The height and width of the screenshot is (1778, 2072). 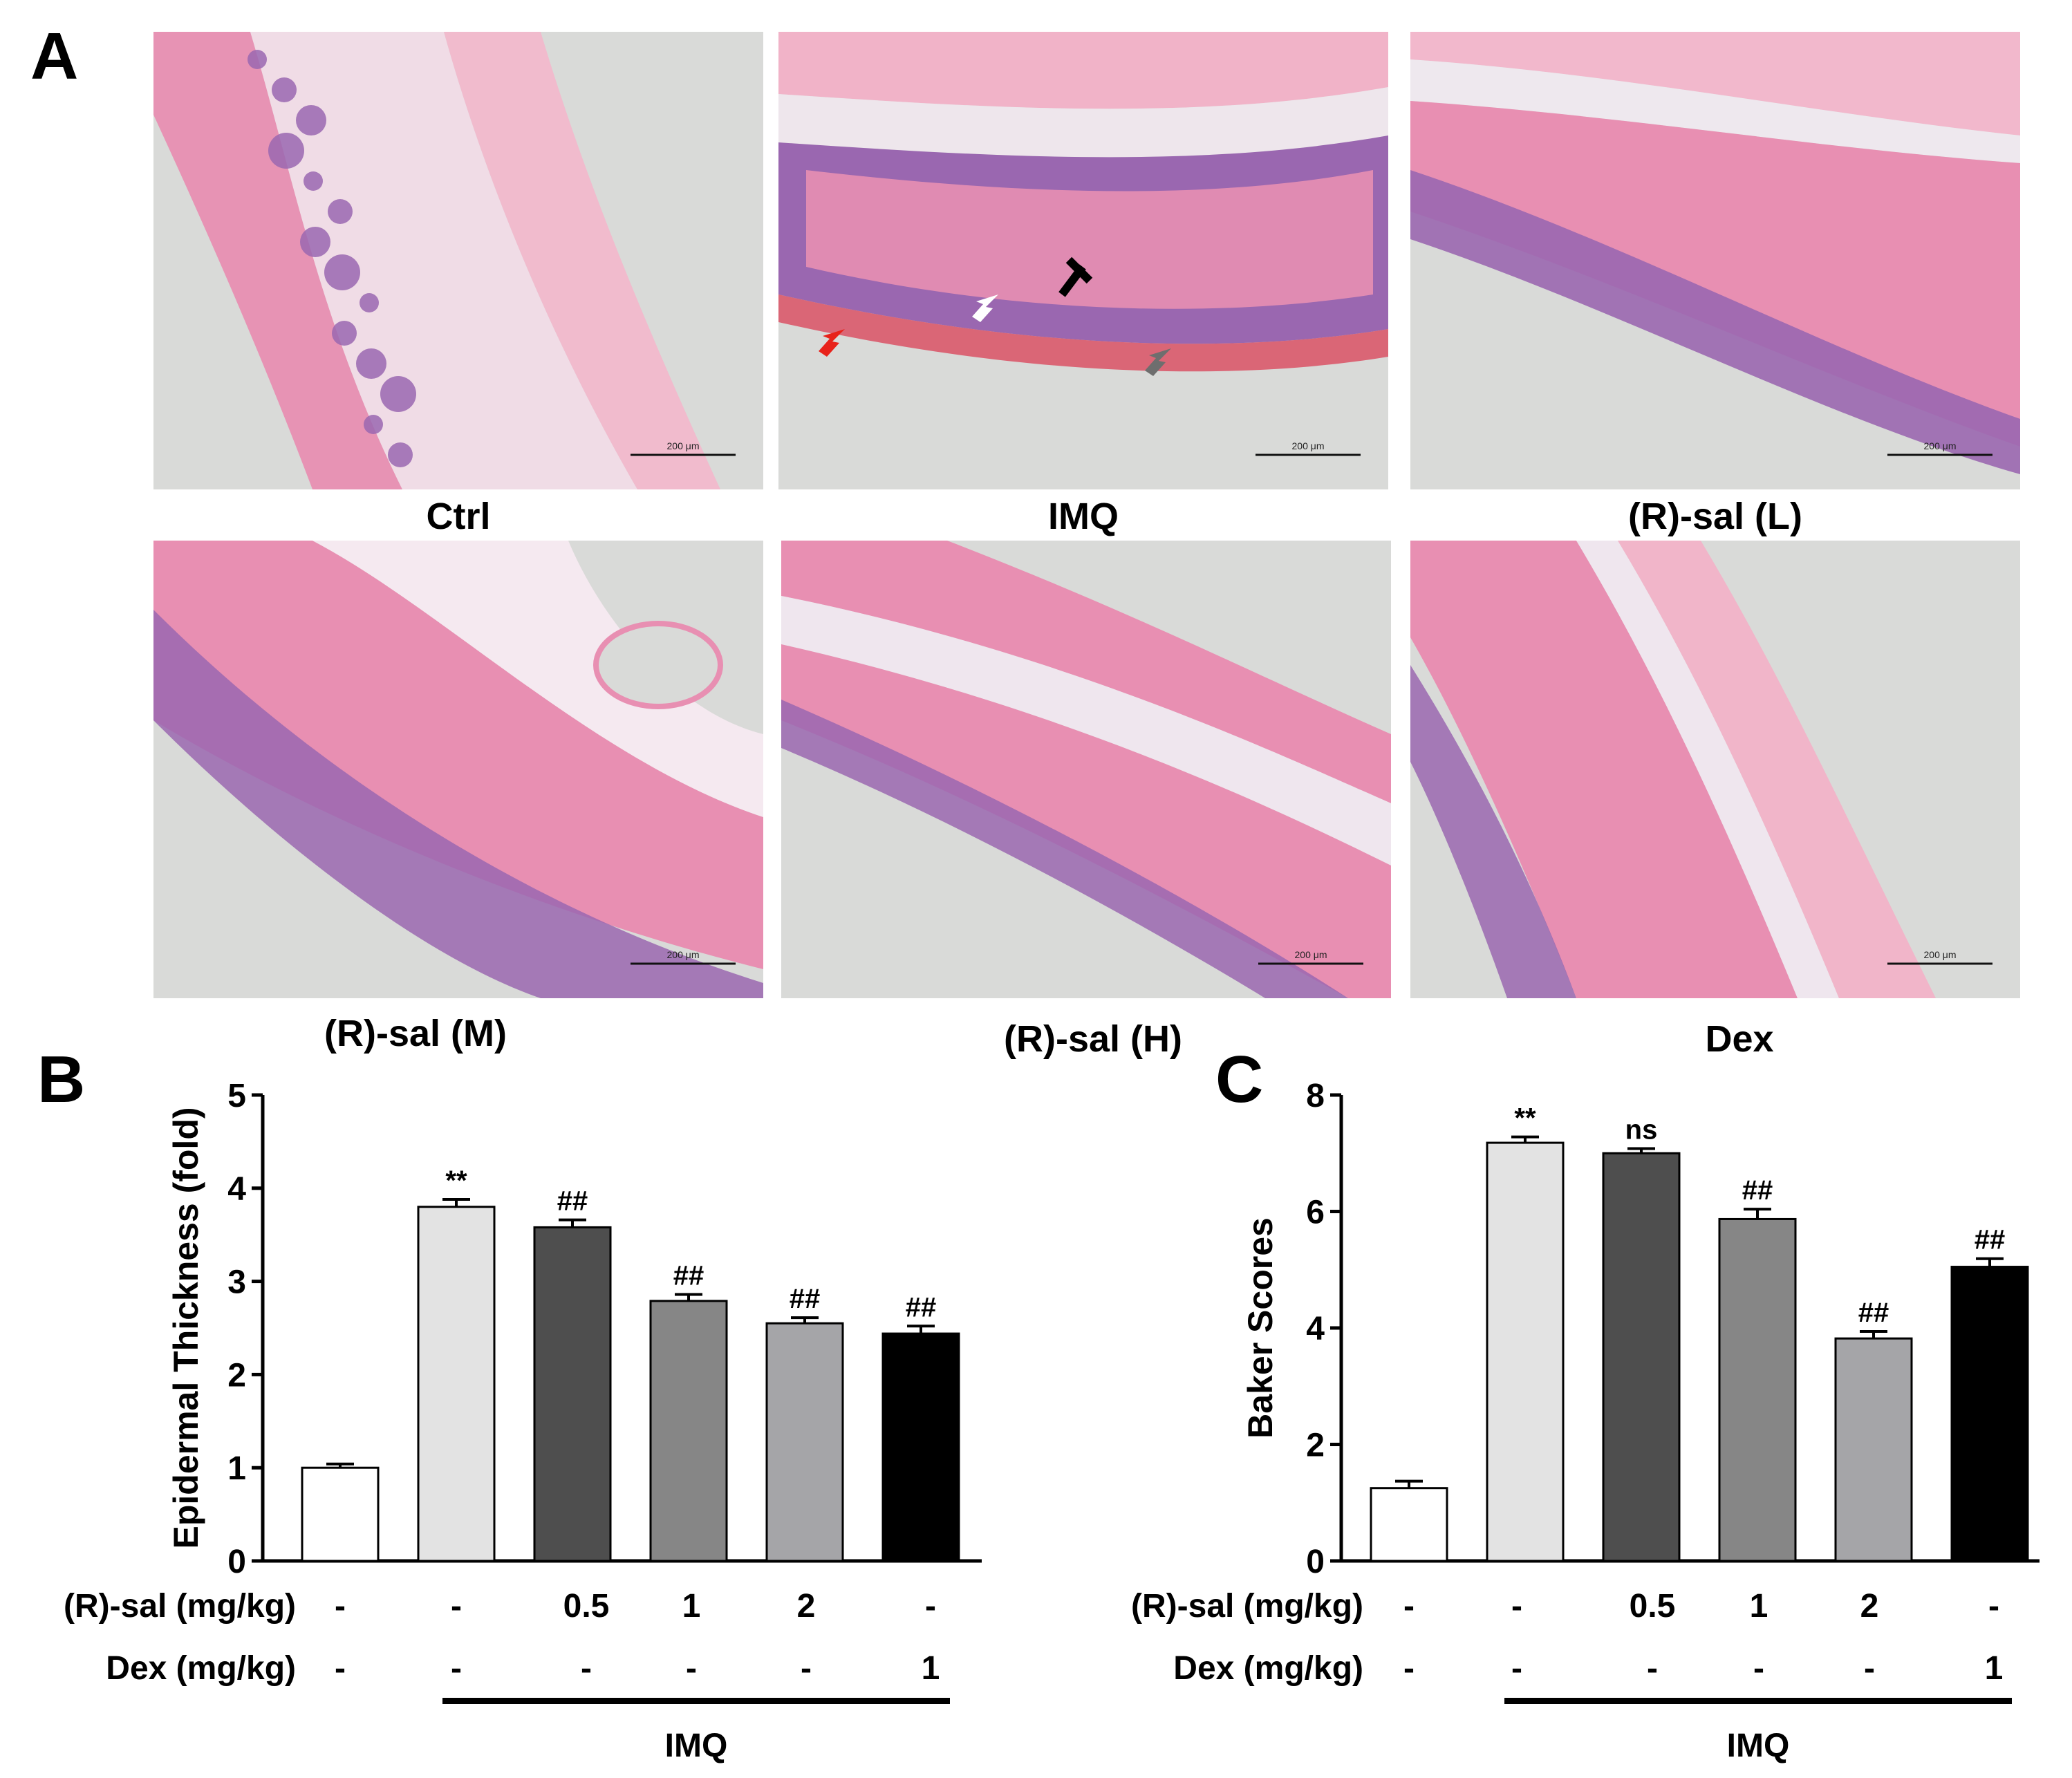 What do you see at coordinates (458, 516) in the screenshot?
I see `micrograph-caption: Ctrl` at bounding box center [458, 516].